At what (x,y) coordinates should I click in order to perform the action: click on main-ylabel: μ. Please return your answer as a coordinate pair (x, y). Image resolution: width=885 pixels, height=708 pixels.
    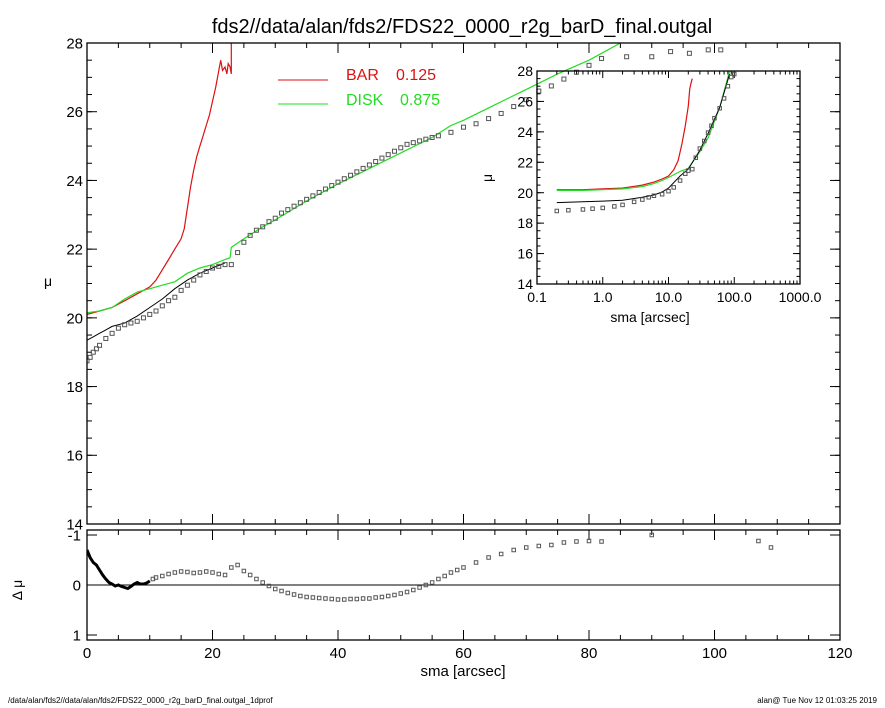
    Looking at the image, I should click on (48, 281).